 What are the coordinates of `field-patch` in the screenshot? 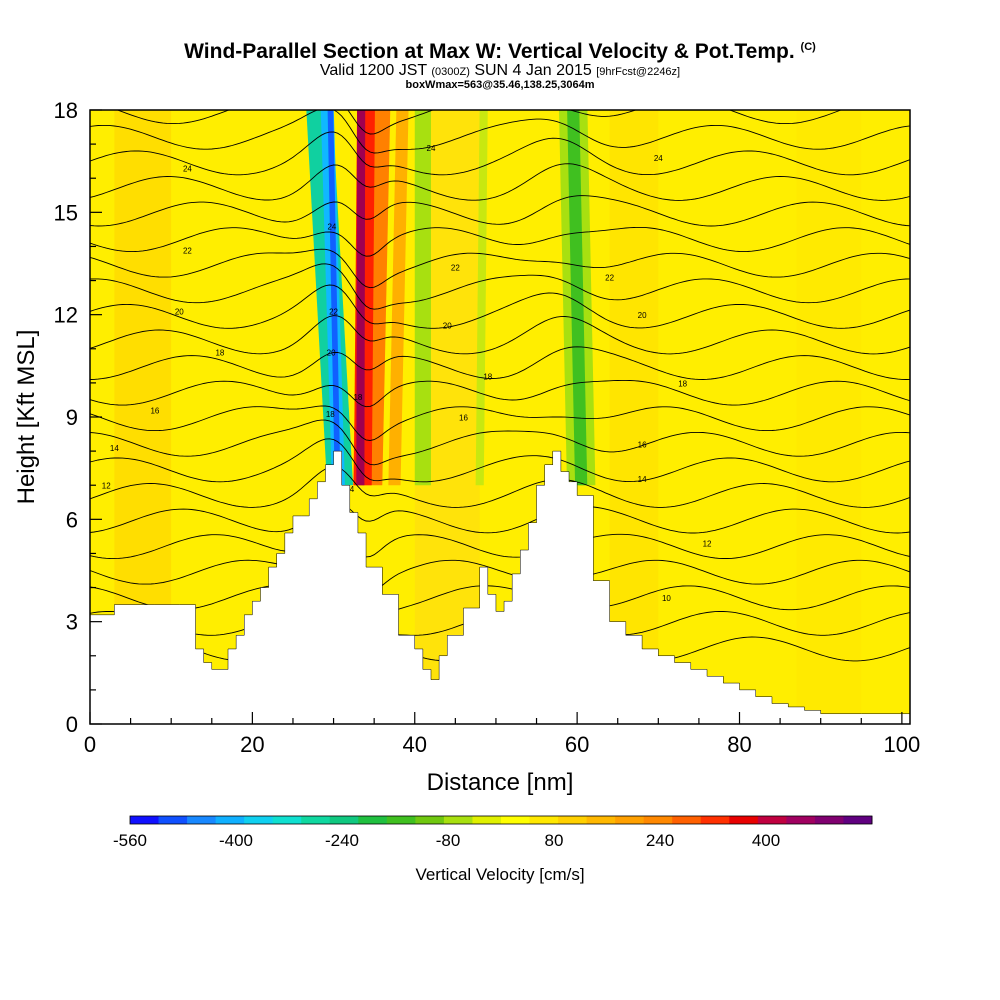 It's located at (829, 417).